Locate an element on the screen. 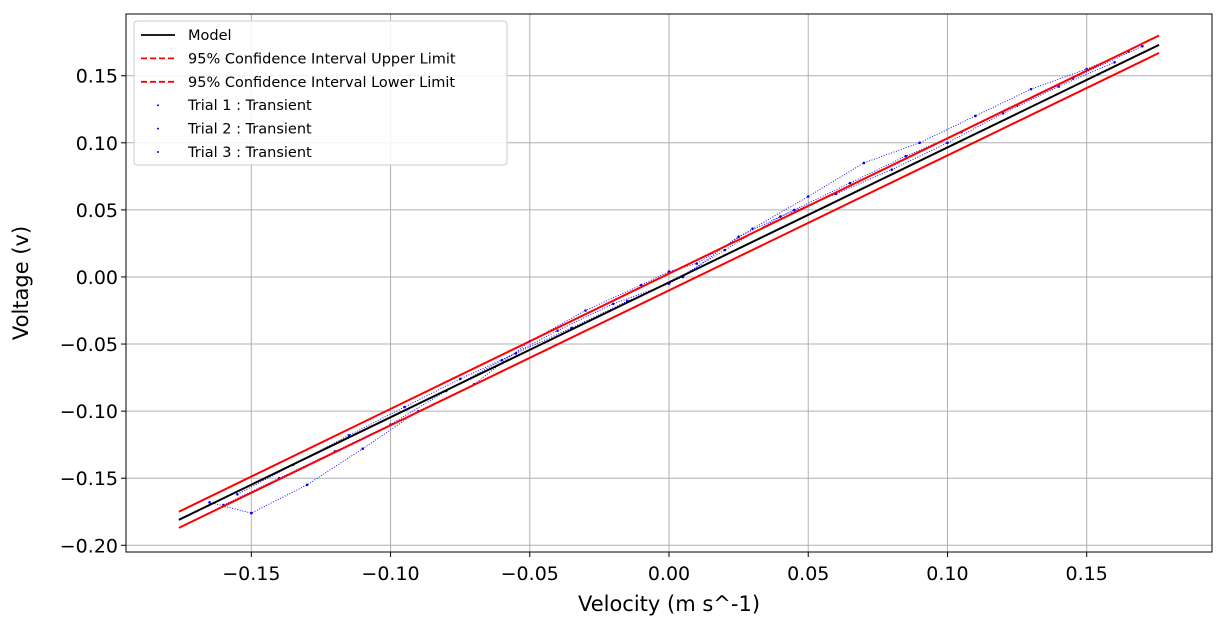 The width and height of the screenshot is (1224, 625). legend-label: 95% Confidence Interval Lower Limit is located at coordinates (321, 83).